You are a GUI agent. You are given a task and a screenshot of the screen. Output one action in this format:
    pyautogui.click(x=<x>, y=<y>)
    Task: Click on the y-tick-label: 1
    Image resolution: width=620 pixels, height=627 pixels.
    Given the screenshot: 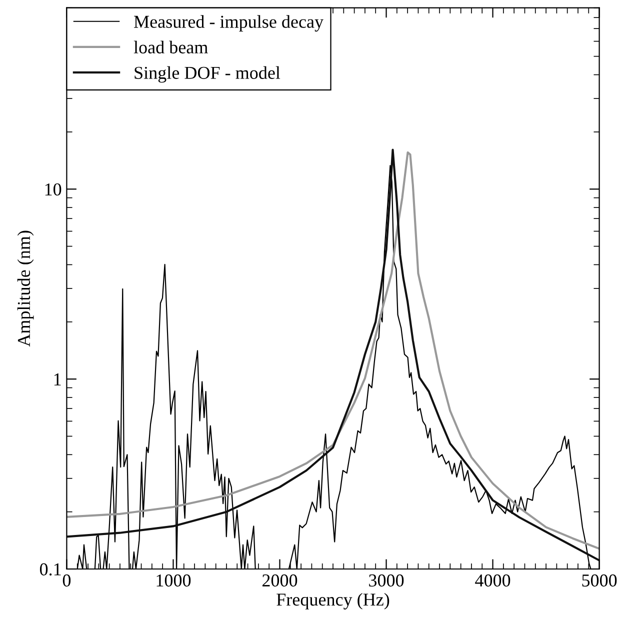 What is the action you would take?
    pyautogui.click(x=57, y=379)
    